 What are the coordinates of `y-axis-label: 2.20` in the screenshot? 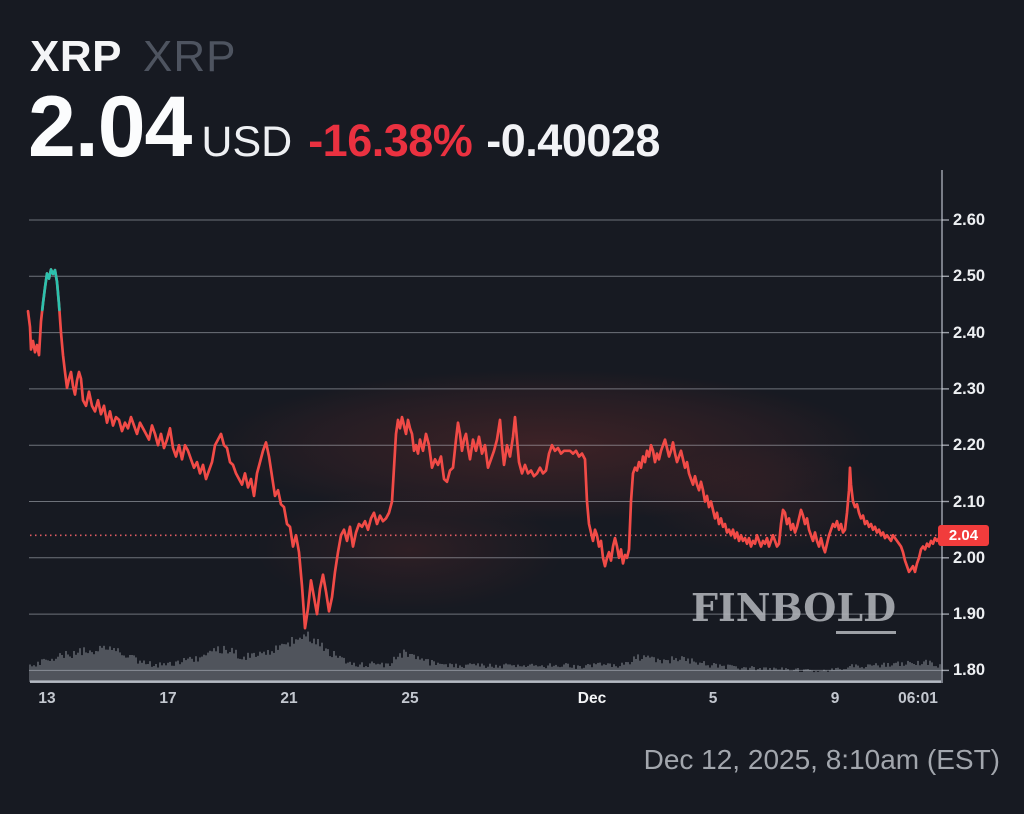 It's located at (969, 445).